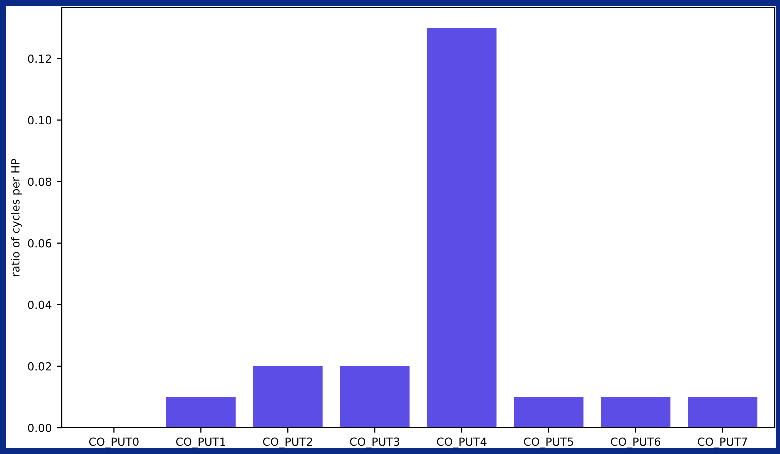 The width and height of the screenshot is (780, 454). I want to click on x-tick-label: CO_PUT3, so click(375, 443).